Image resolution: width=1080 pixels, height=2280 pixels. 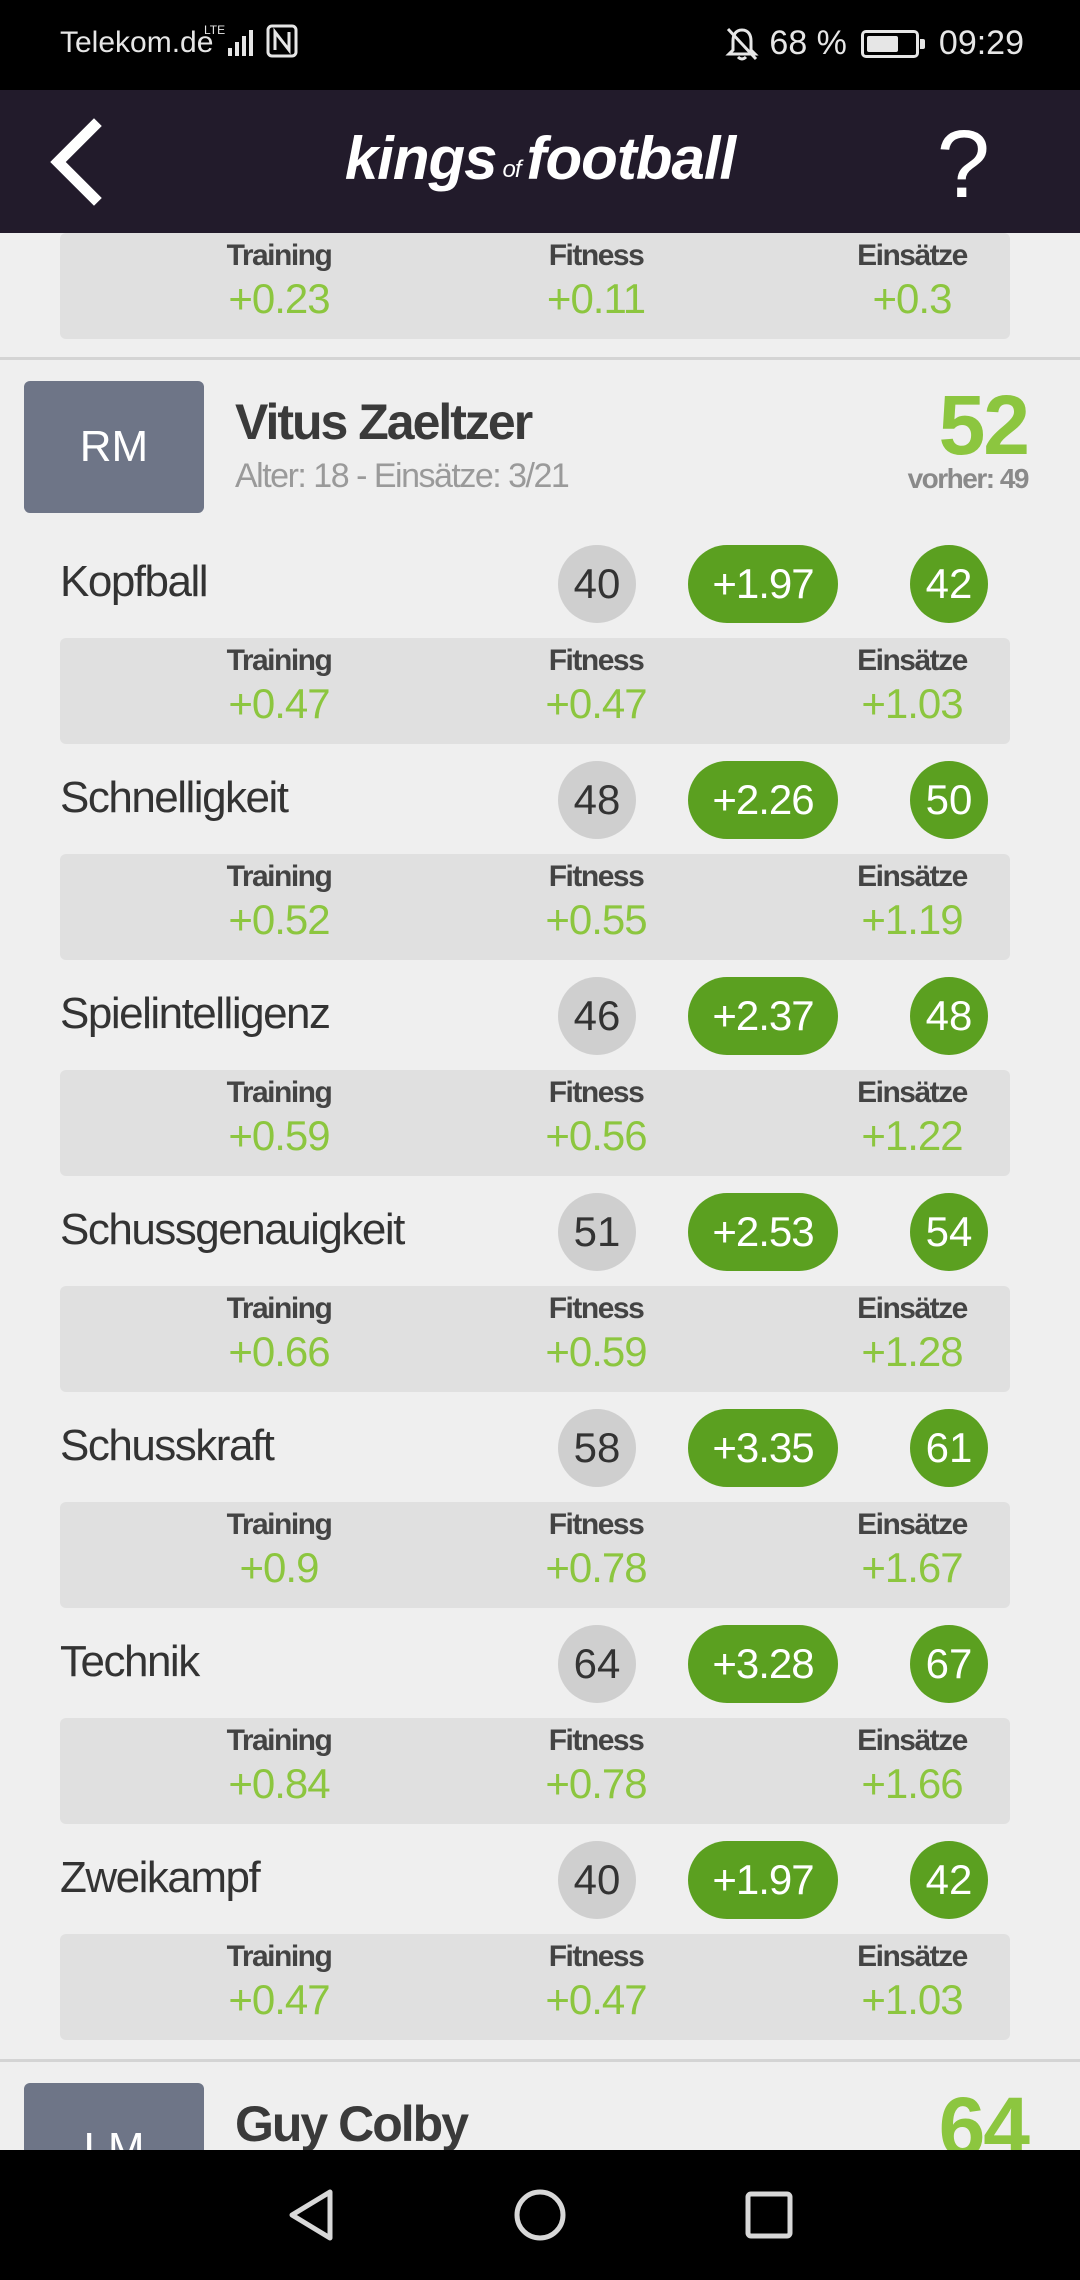 I want to click on divider, so click(x=540, y=2060).